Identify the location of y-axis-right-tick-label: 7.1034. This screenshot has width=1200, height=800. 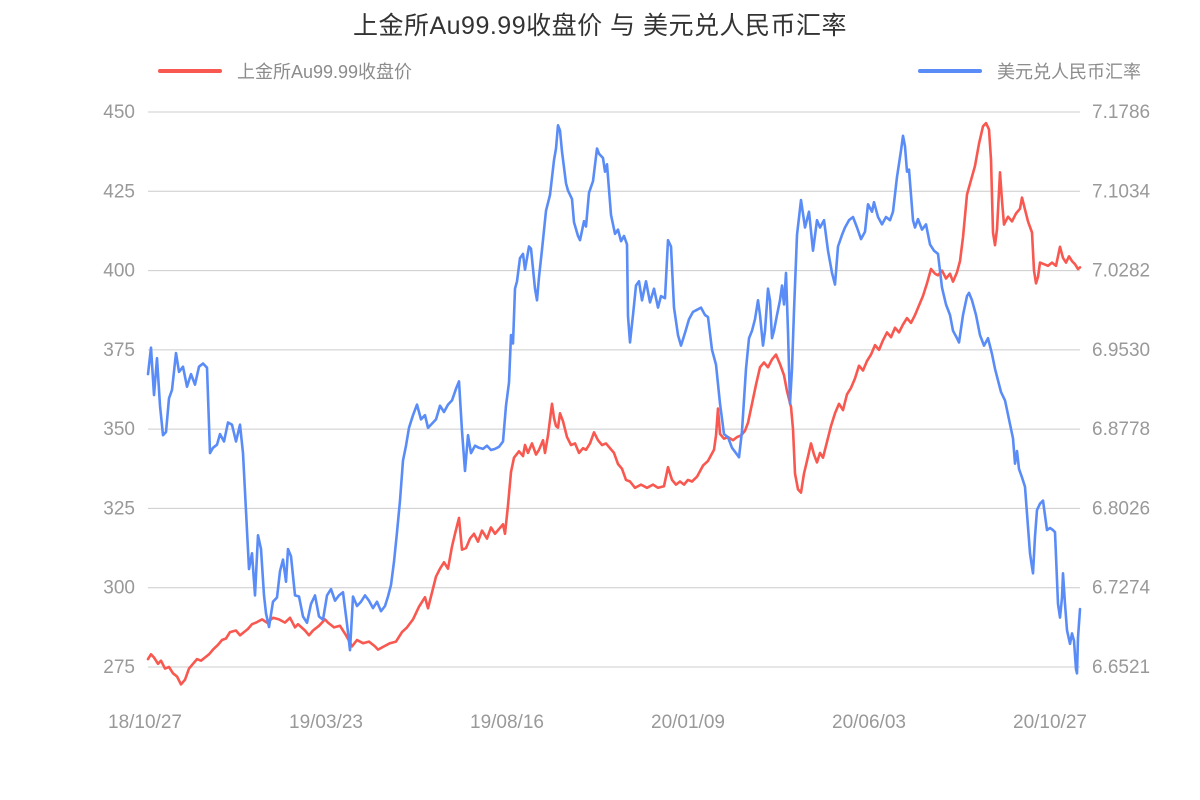
(1121, 191).